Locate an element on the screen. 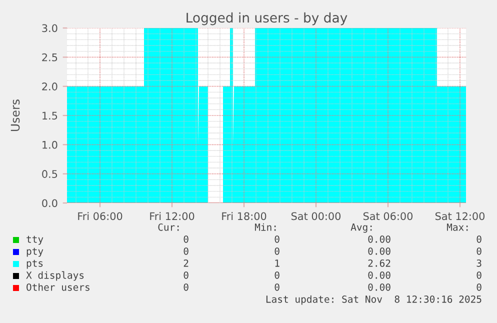 The height and width of the screenshot is (323, 497). y-tick-label: 1.5 is located at coordinates (50, 116).